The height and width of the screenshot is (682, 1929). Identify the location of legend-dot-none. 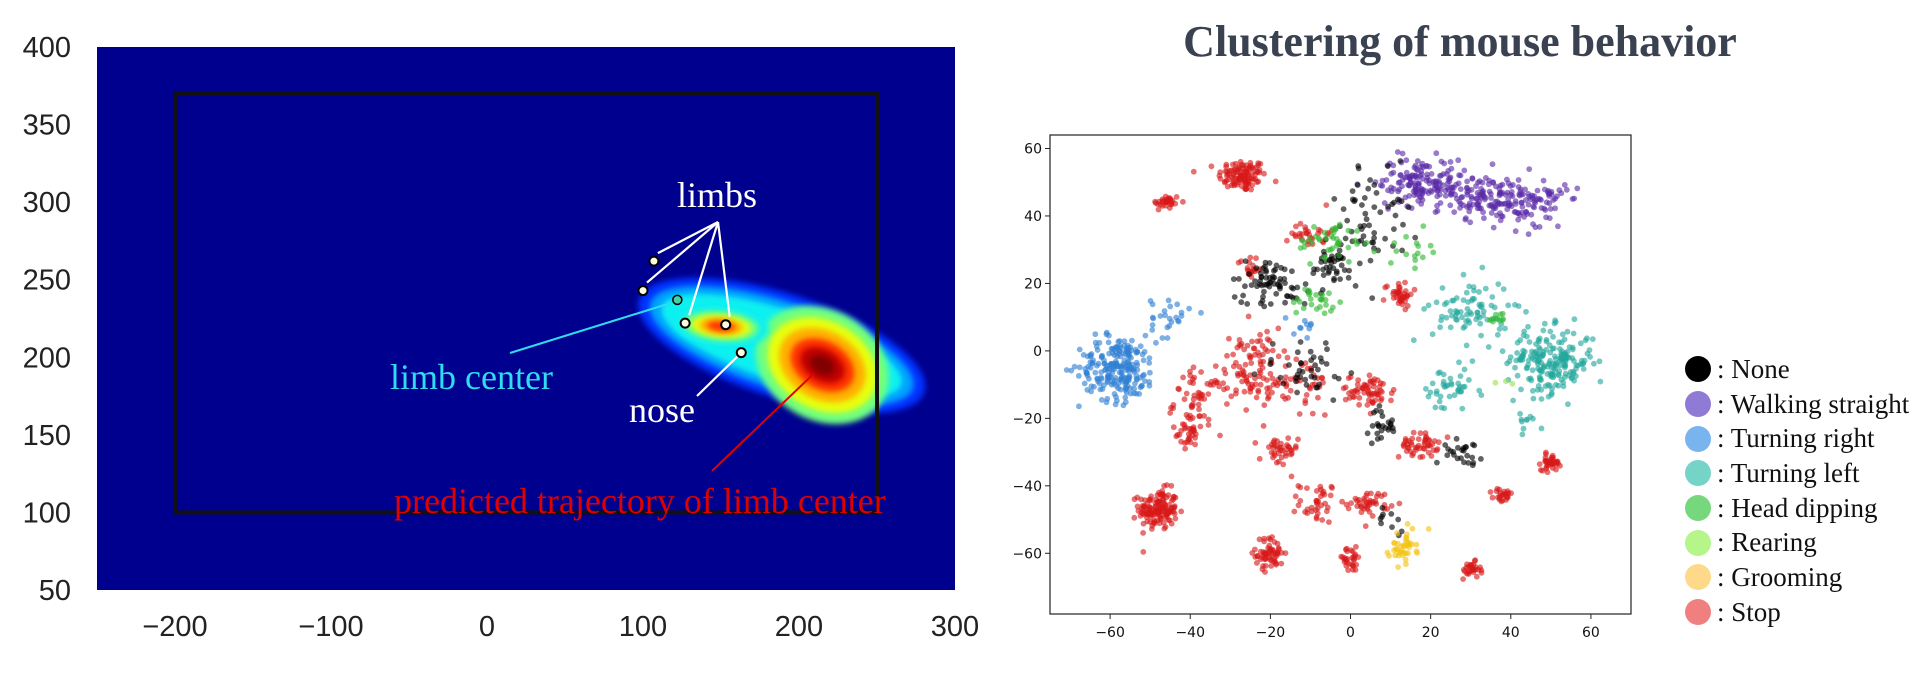
(1698, 369).